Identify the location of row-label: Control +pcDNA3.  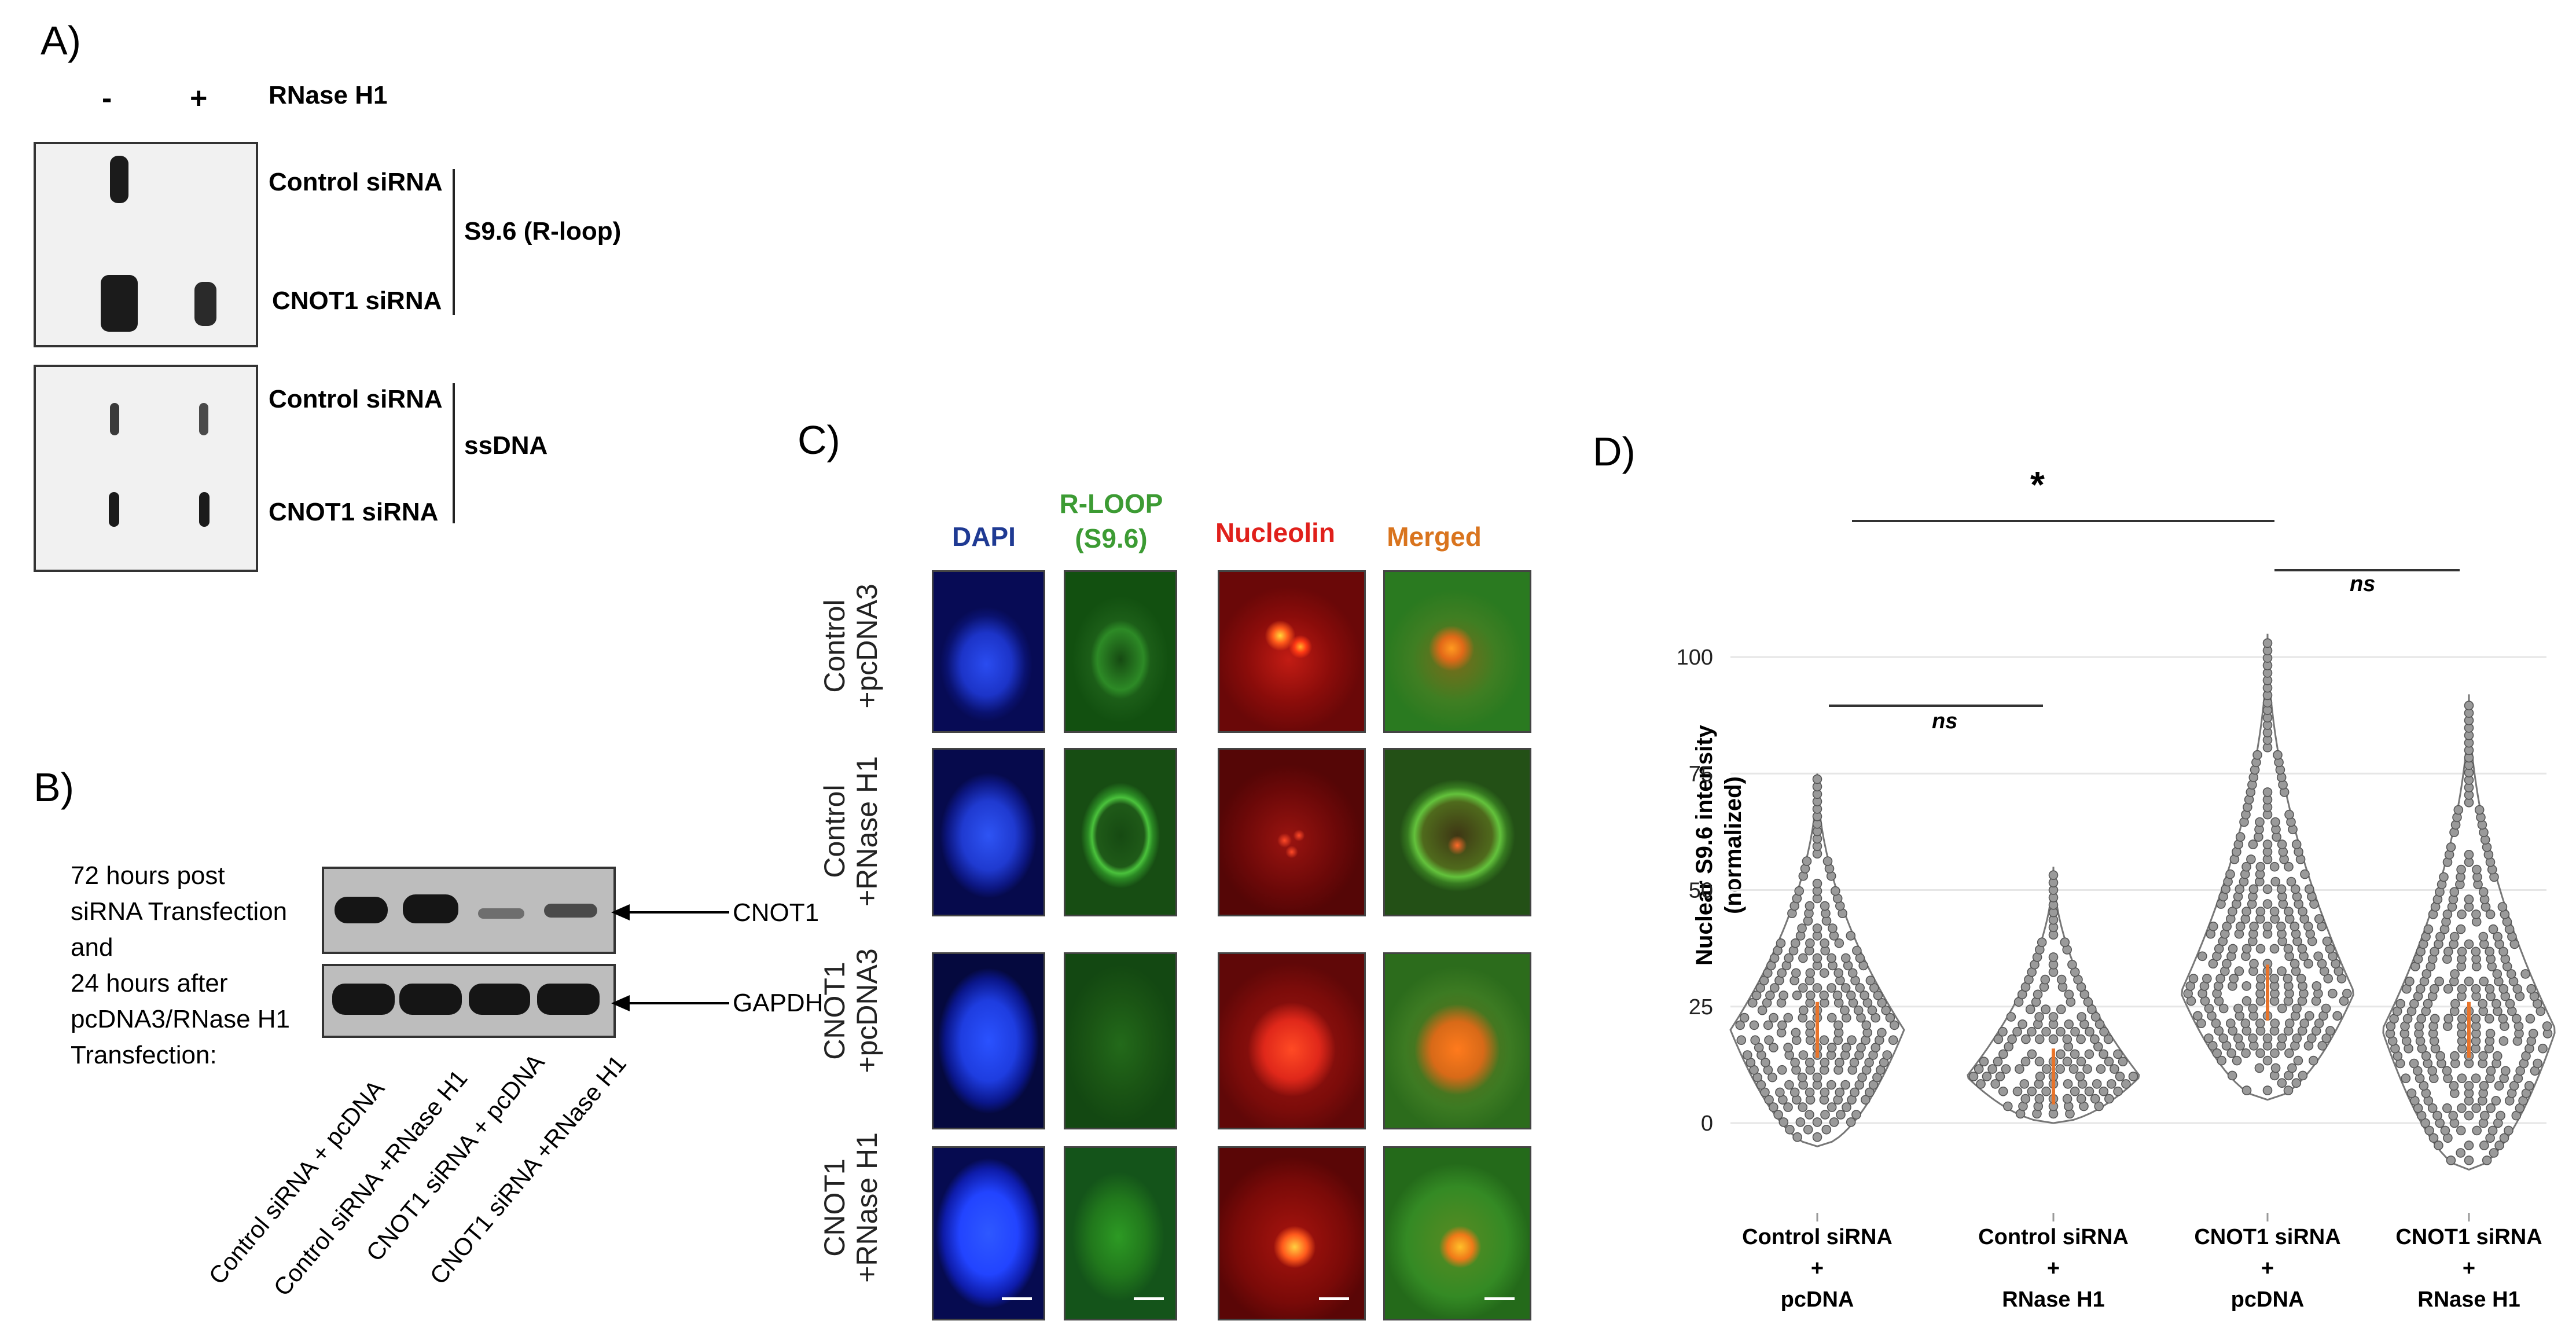
(851, 646).